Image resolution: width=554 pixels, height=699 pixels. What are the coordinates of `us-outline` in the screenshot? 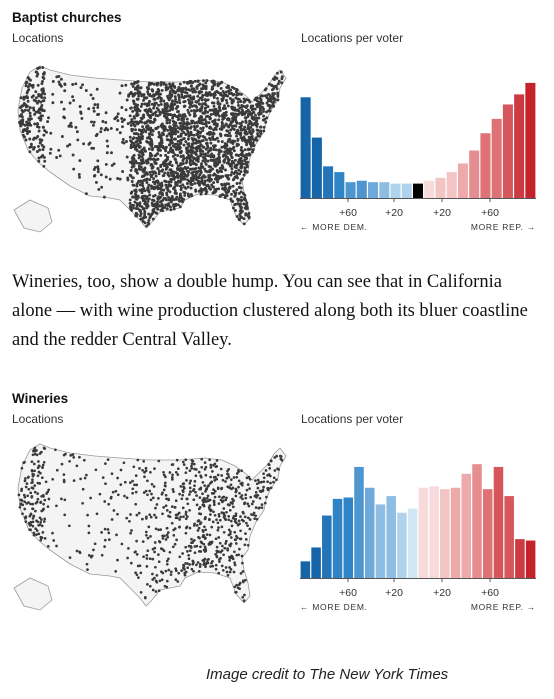 It's located at (150, 527).